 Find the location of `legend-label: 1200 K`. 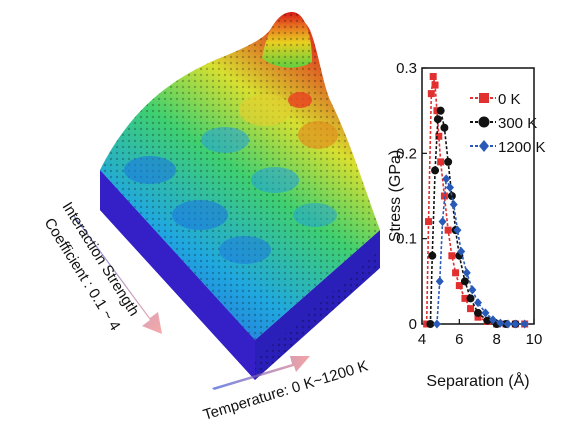

legend-label: 1200 K is located at coordinates (522, 147).